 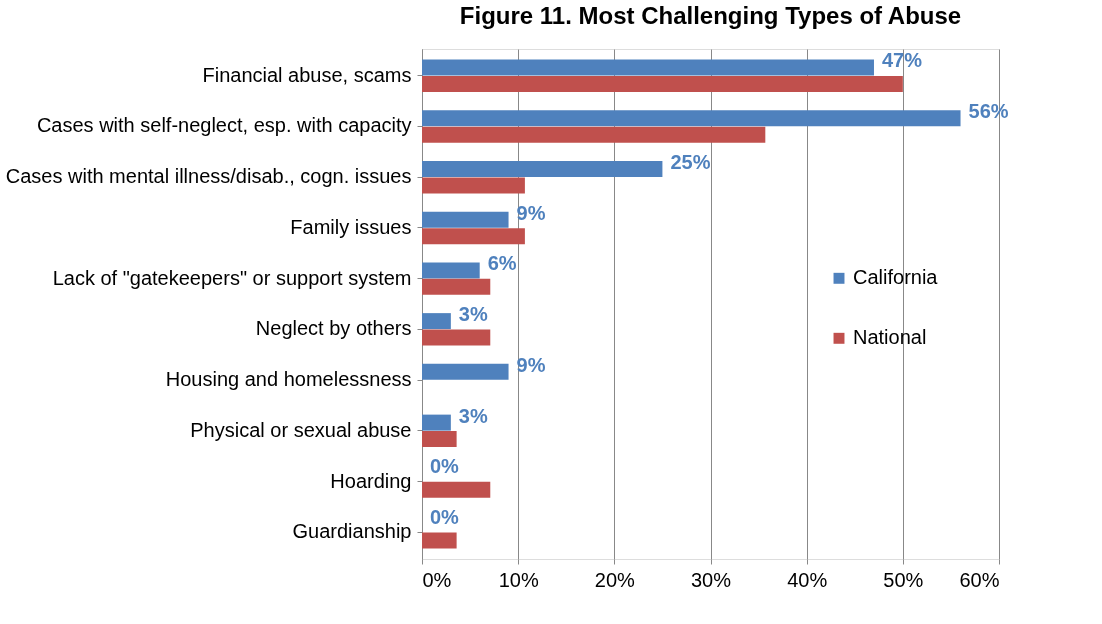 I want to click on x-tick-label: 10%, so click(x=518, y=579).